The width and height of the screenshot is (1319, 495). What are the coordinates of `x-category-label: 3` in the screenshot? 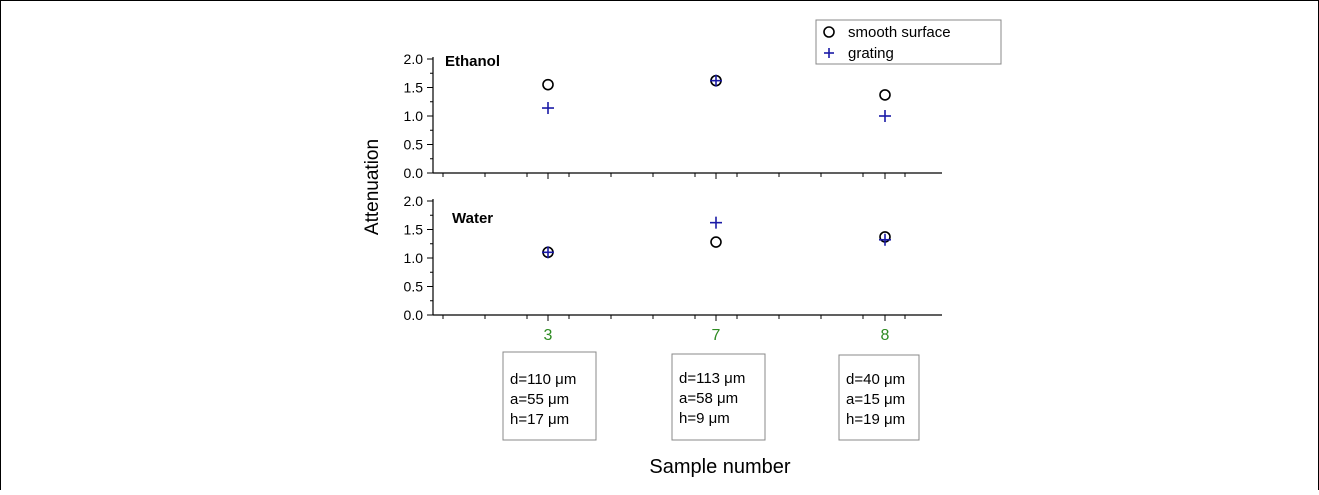 It's located at (548, 335).